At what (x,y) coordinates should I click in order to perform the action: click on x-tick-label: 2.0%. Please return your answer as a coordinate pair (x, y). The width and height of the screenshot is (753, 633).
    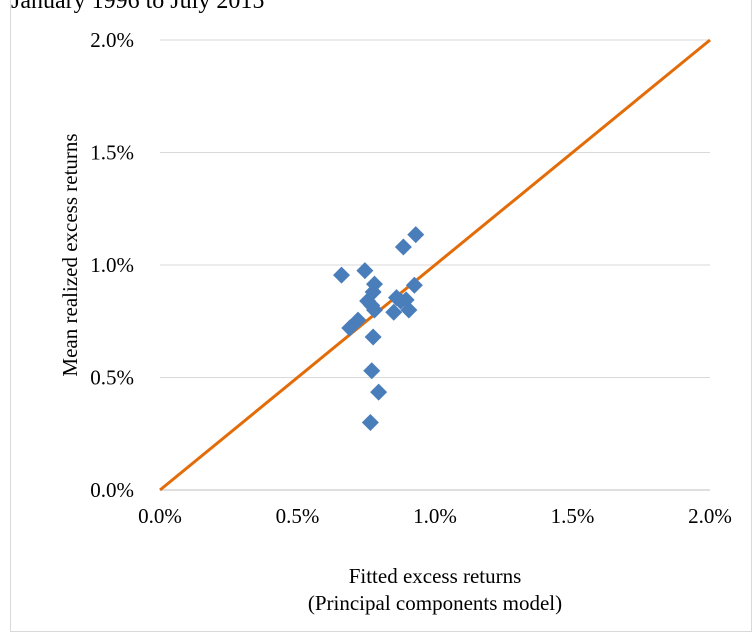
    Looking at the image, I should click on (710, 516).